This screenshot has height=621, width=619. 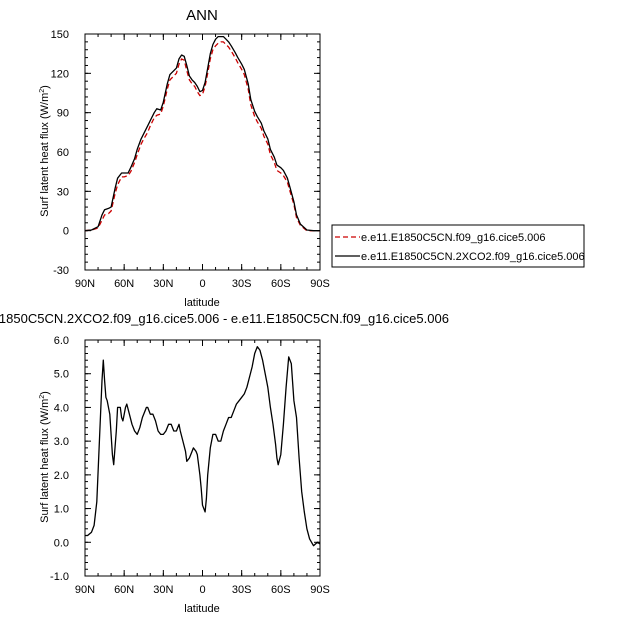 I want to click on top-x-tick-label: 30S, so click(x=242, y=284).